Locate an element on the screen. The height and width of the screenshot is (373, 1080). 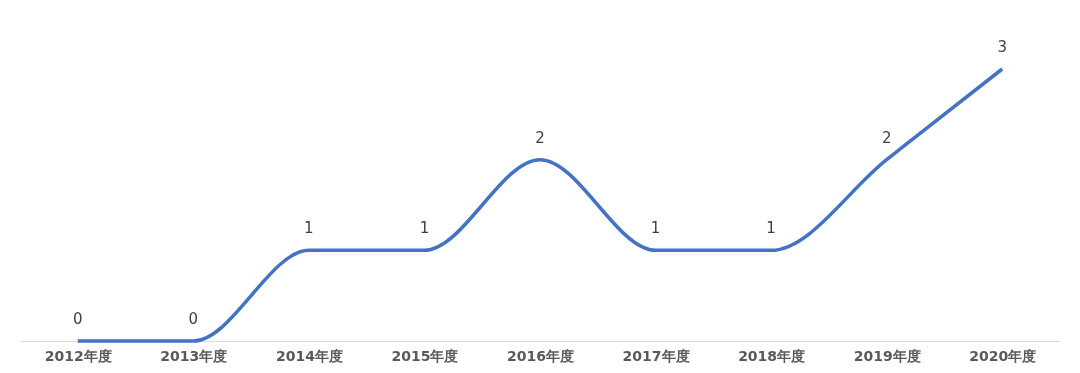
x-tick-label: 2019年度 is located at coordinates (887, 355).